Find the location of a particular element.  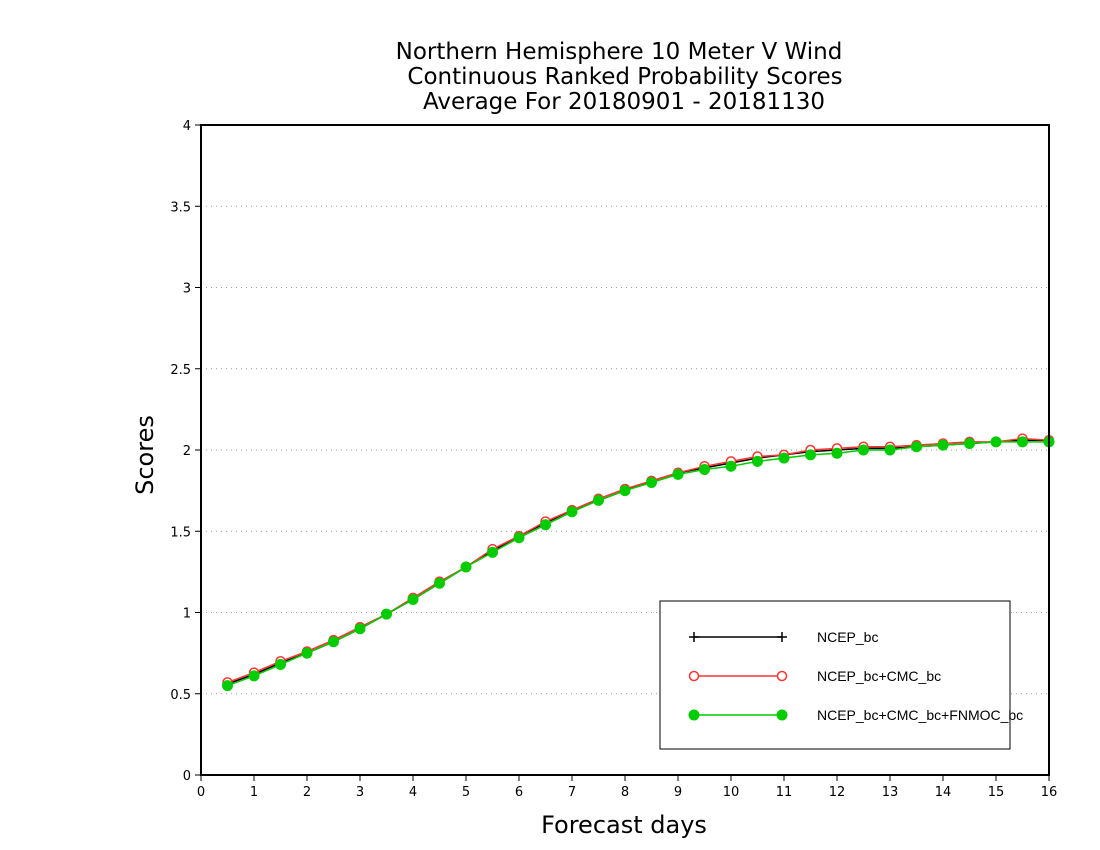

legend-item: NCEP_bc is located at coordinates (783, 637).